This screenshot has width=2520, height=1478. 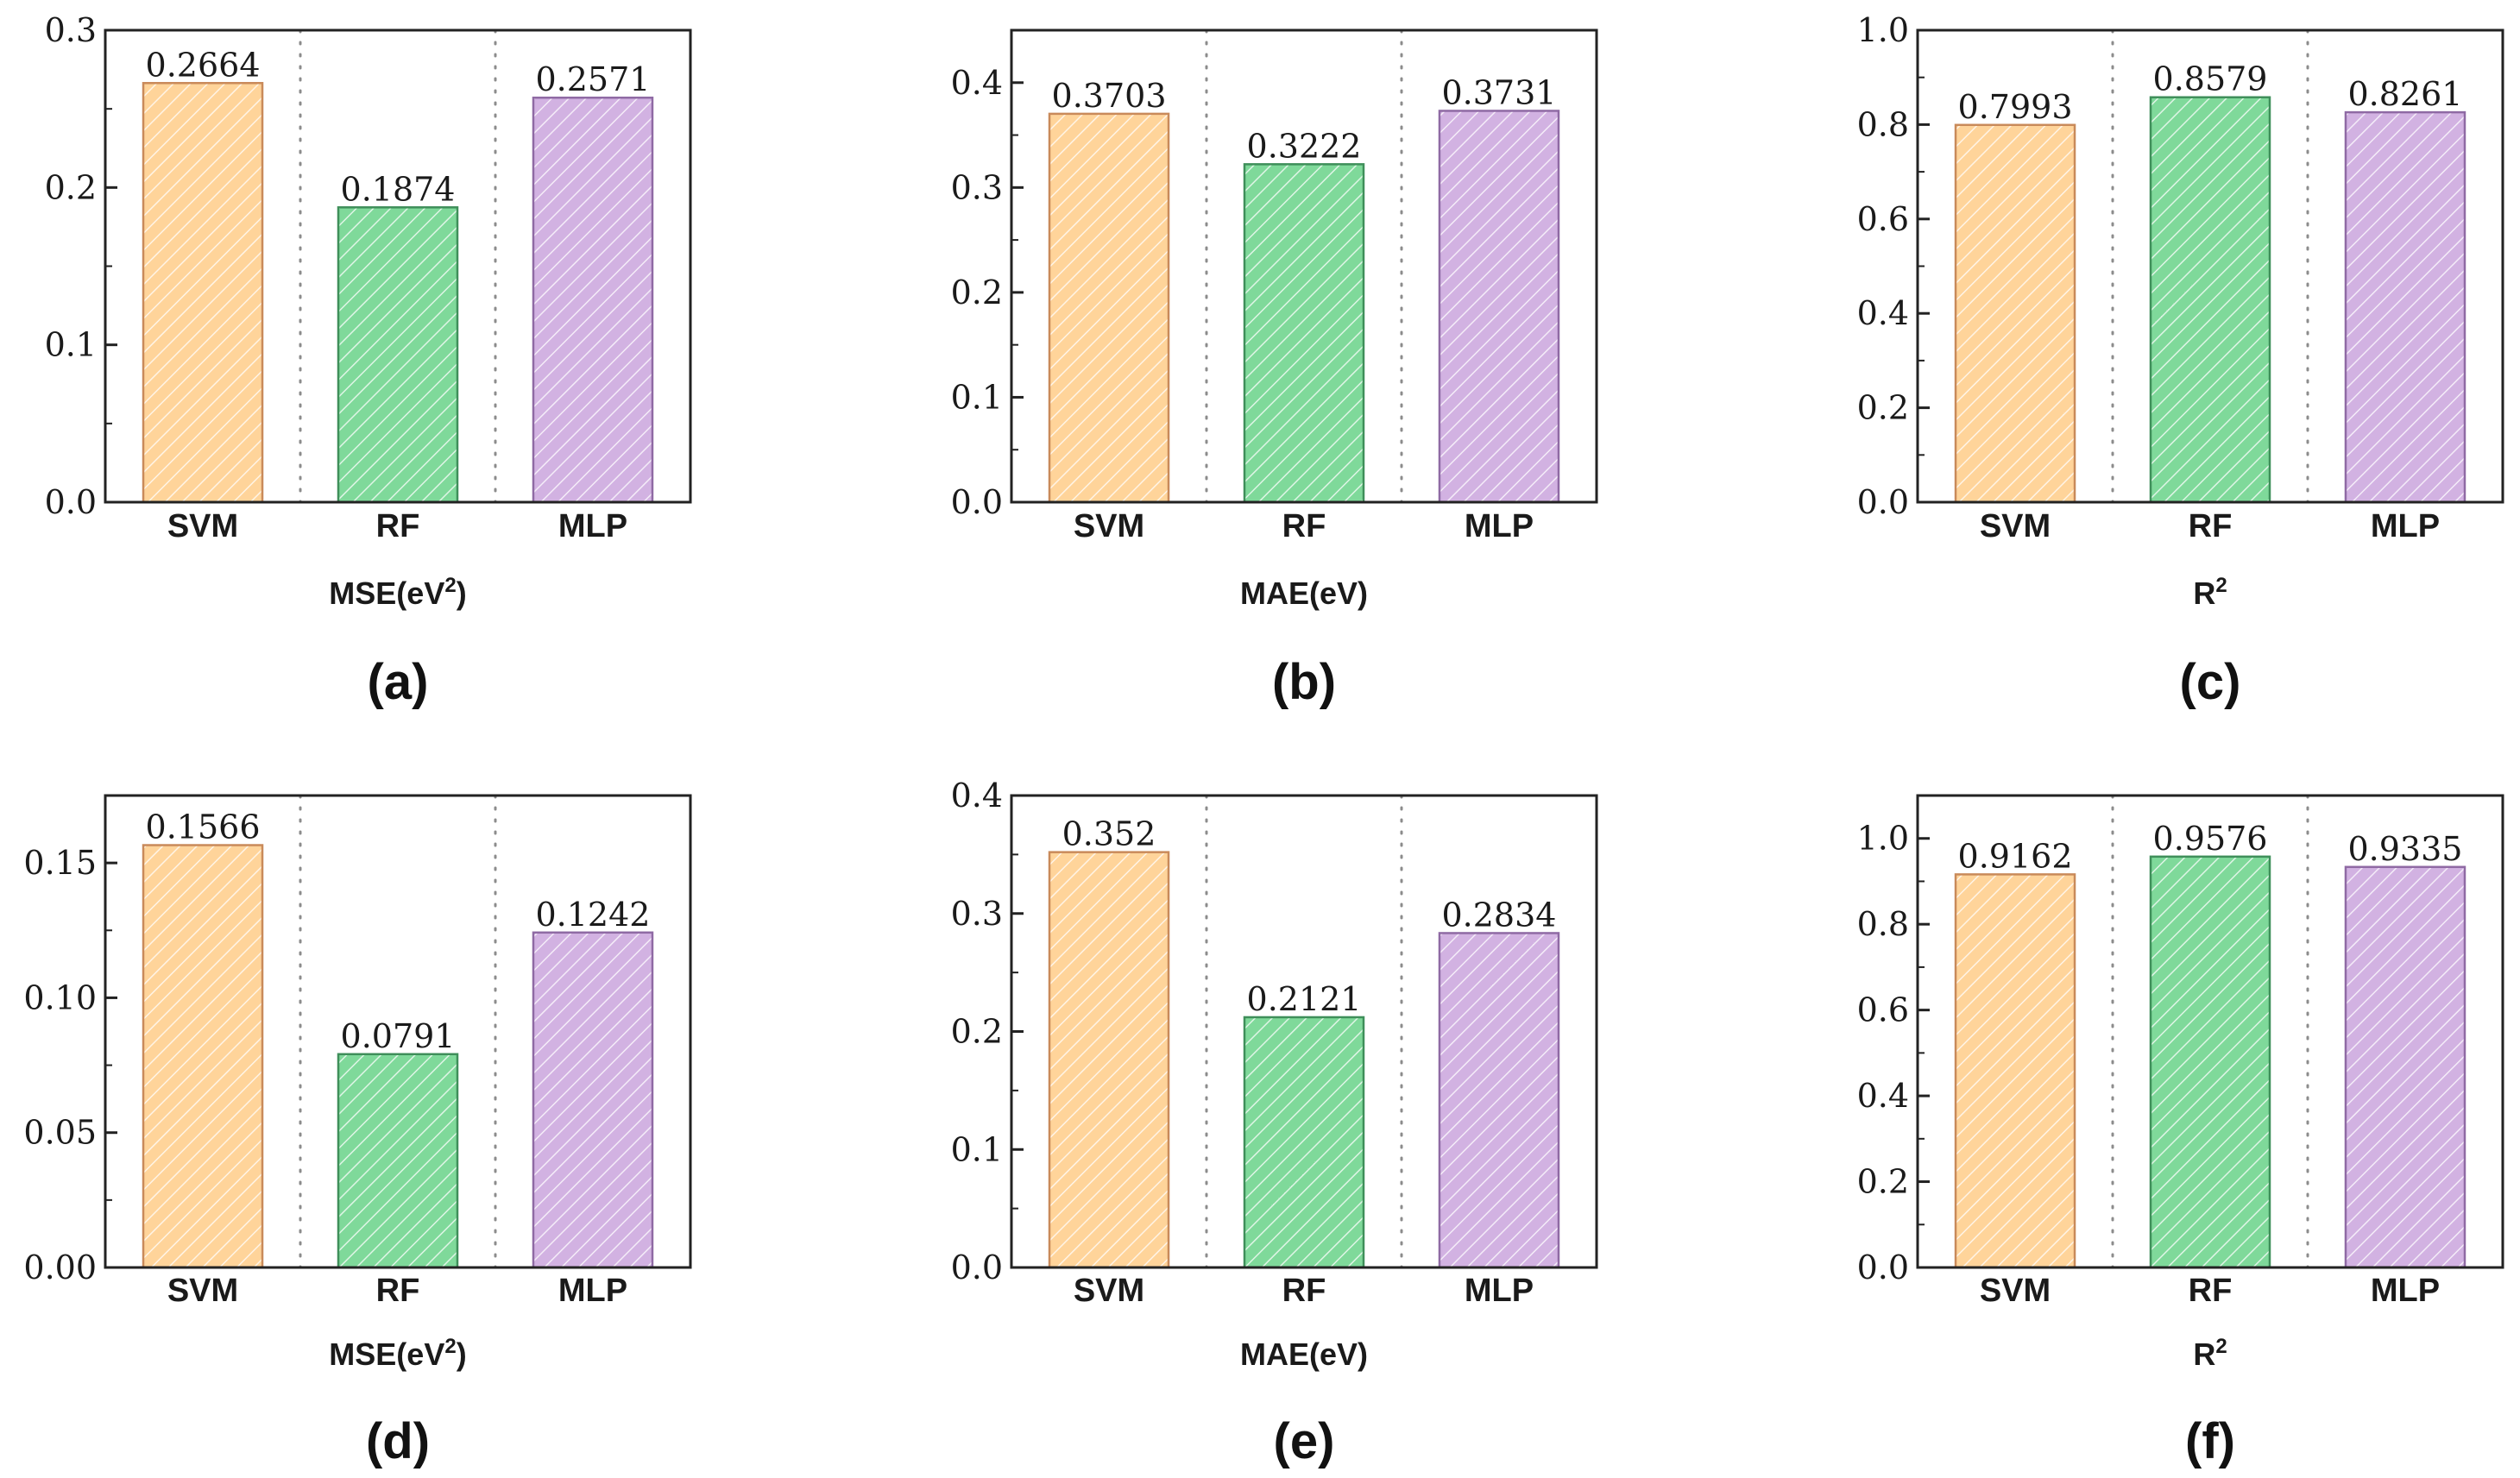 I want to click on value-label-mlp: 0.2834, so click(x=1499, y=915).